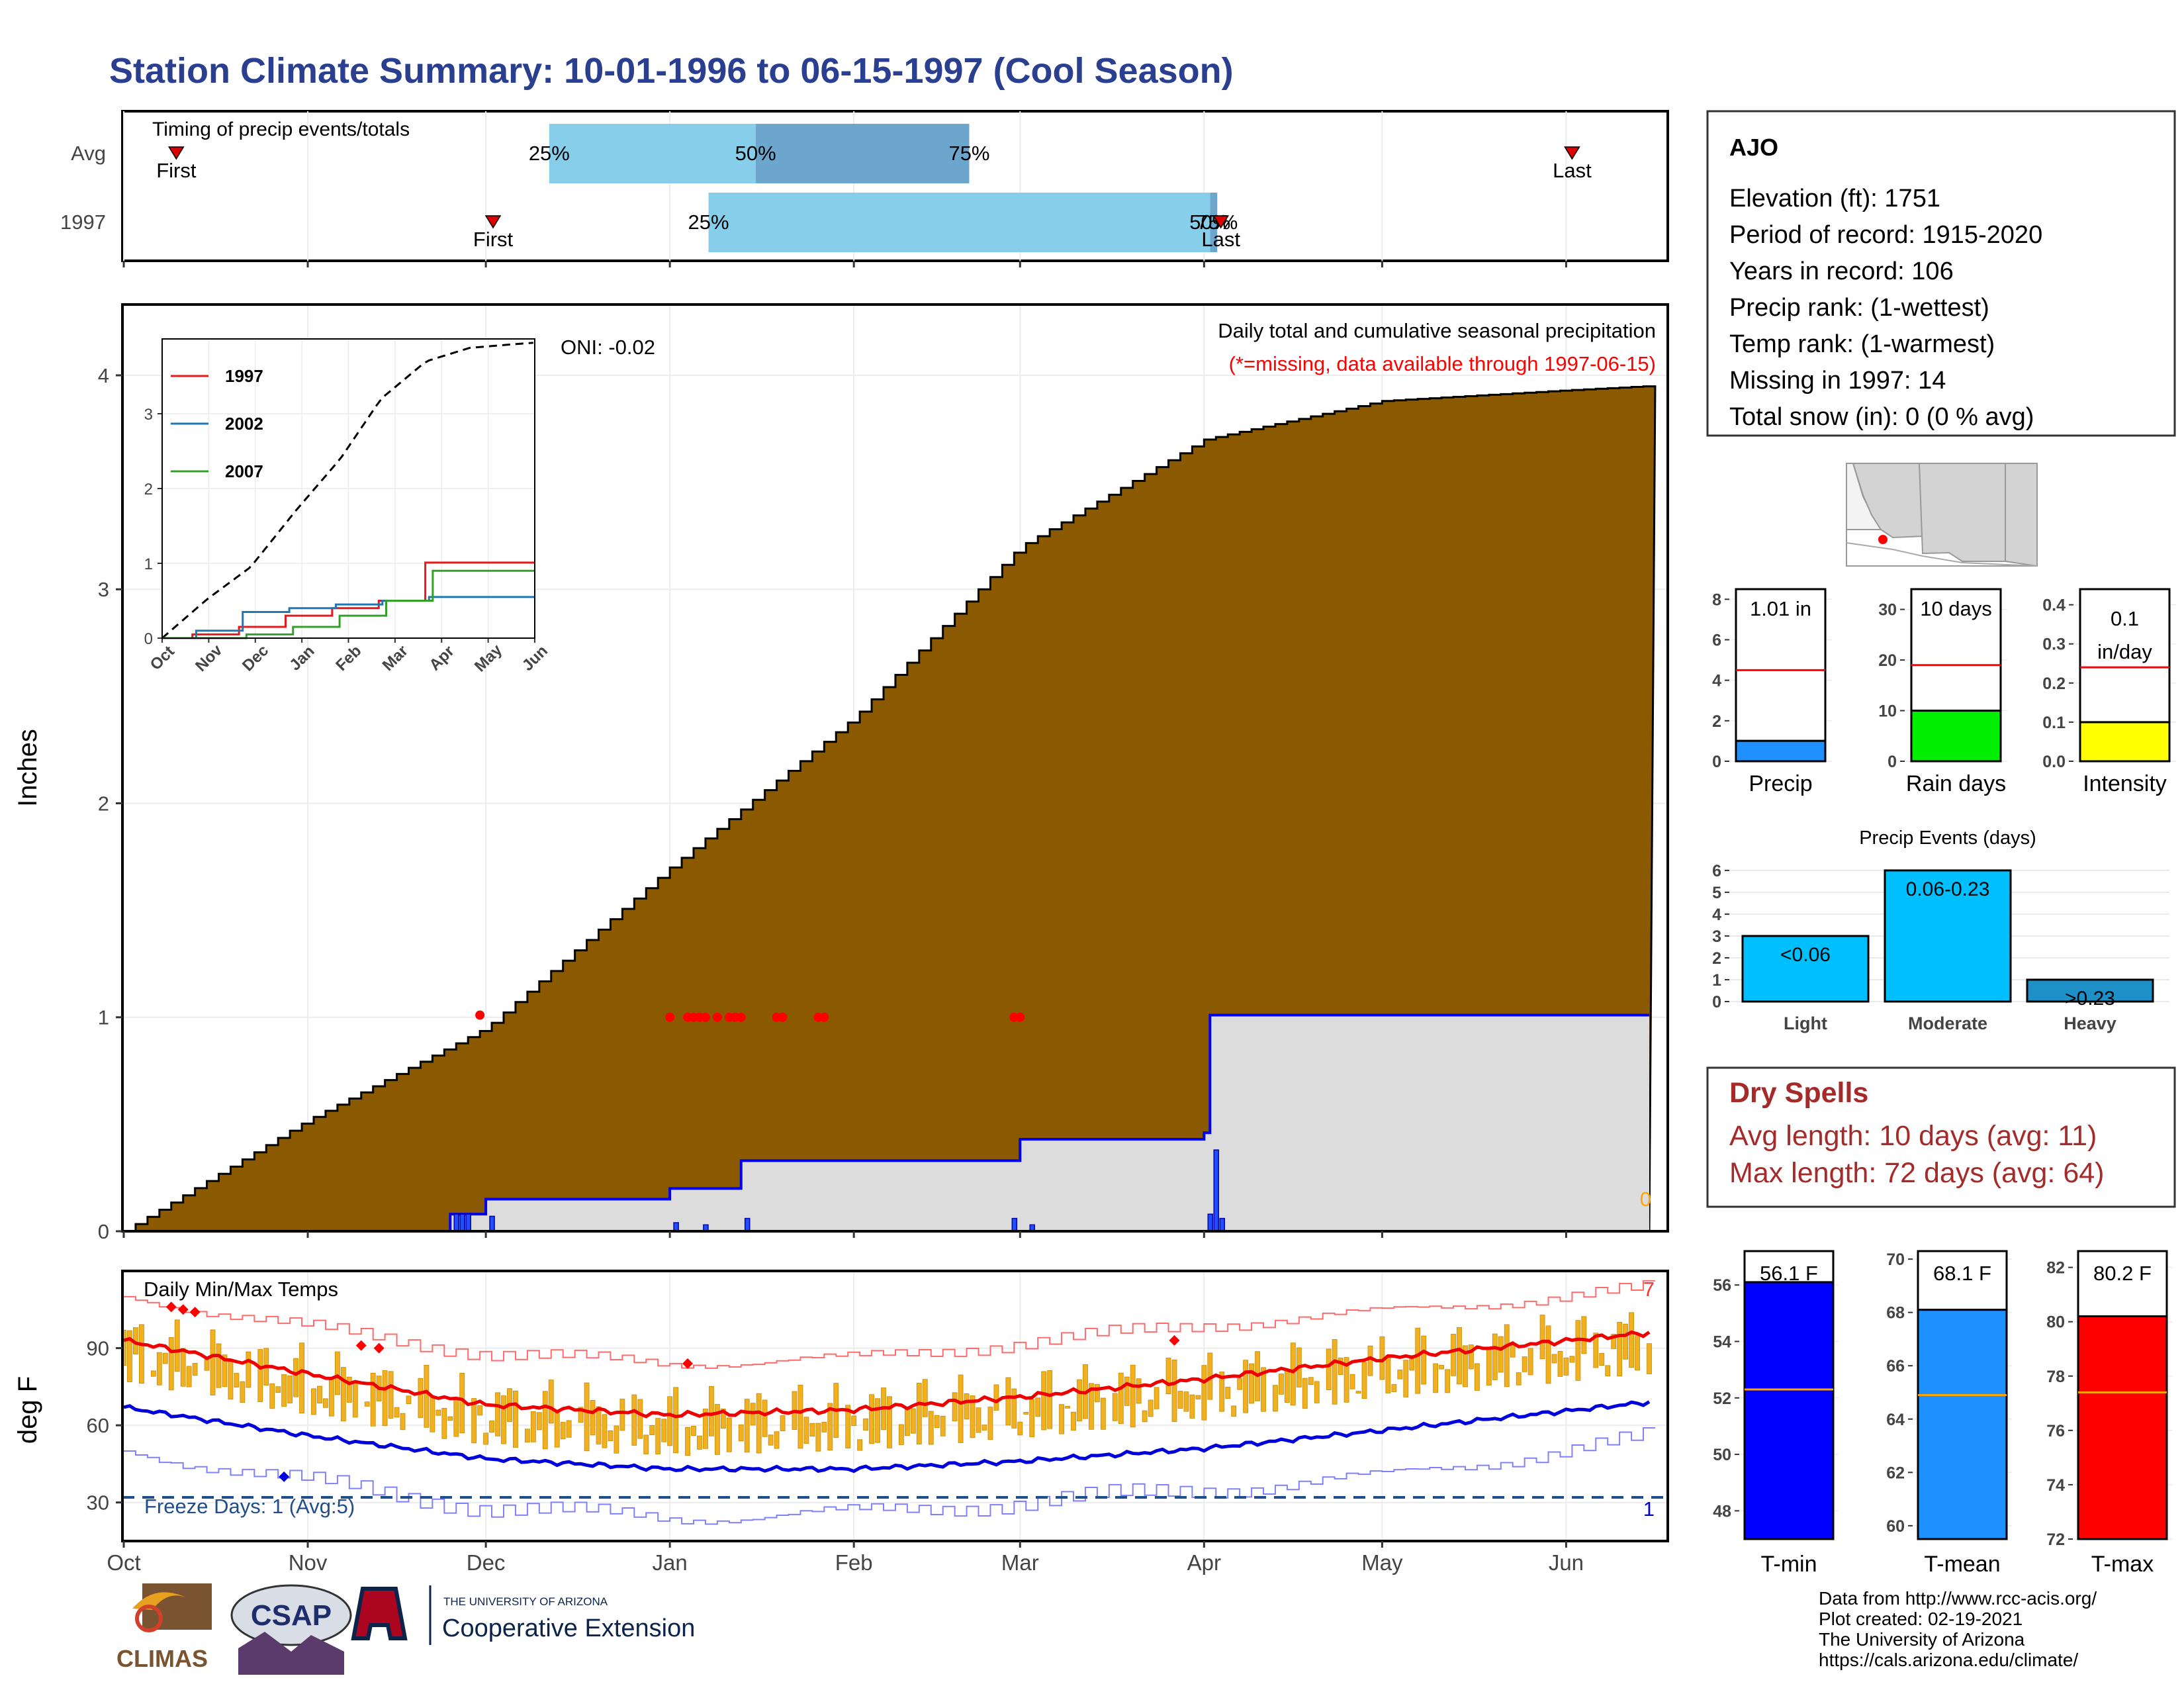 The image size is (2184, 1688). What do you see at coordinates (284, 1477) in the screenshot?
I see `record-low-marker` at bounding box center [284, 1477].